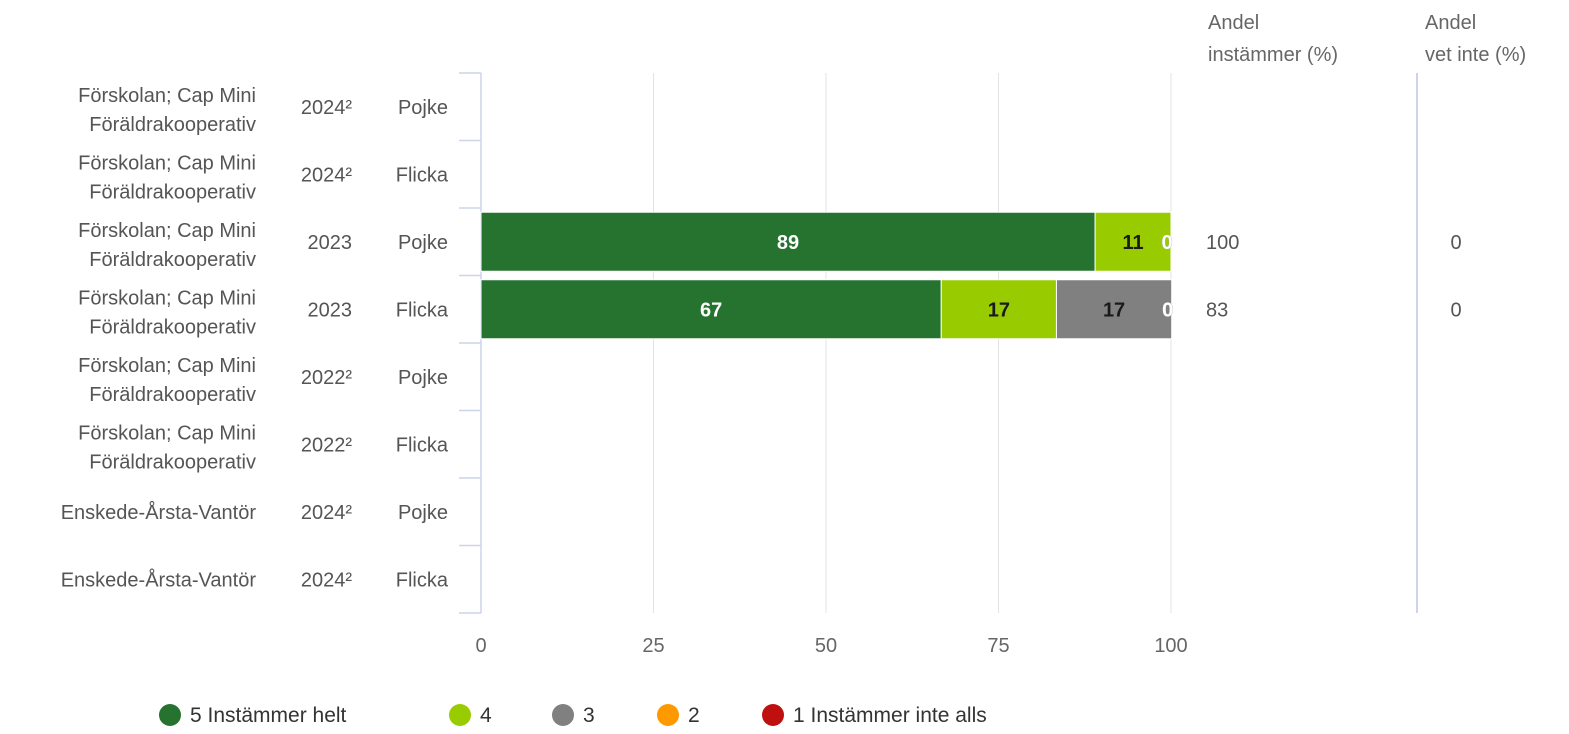 Image resolution: width=1569 pixels, height=734 pixels. I want to click on x-tick-label: 25, so click(653, 646).